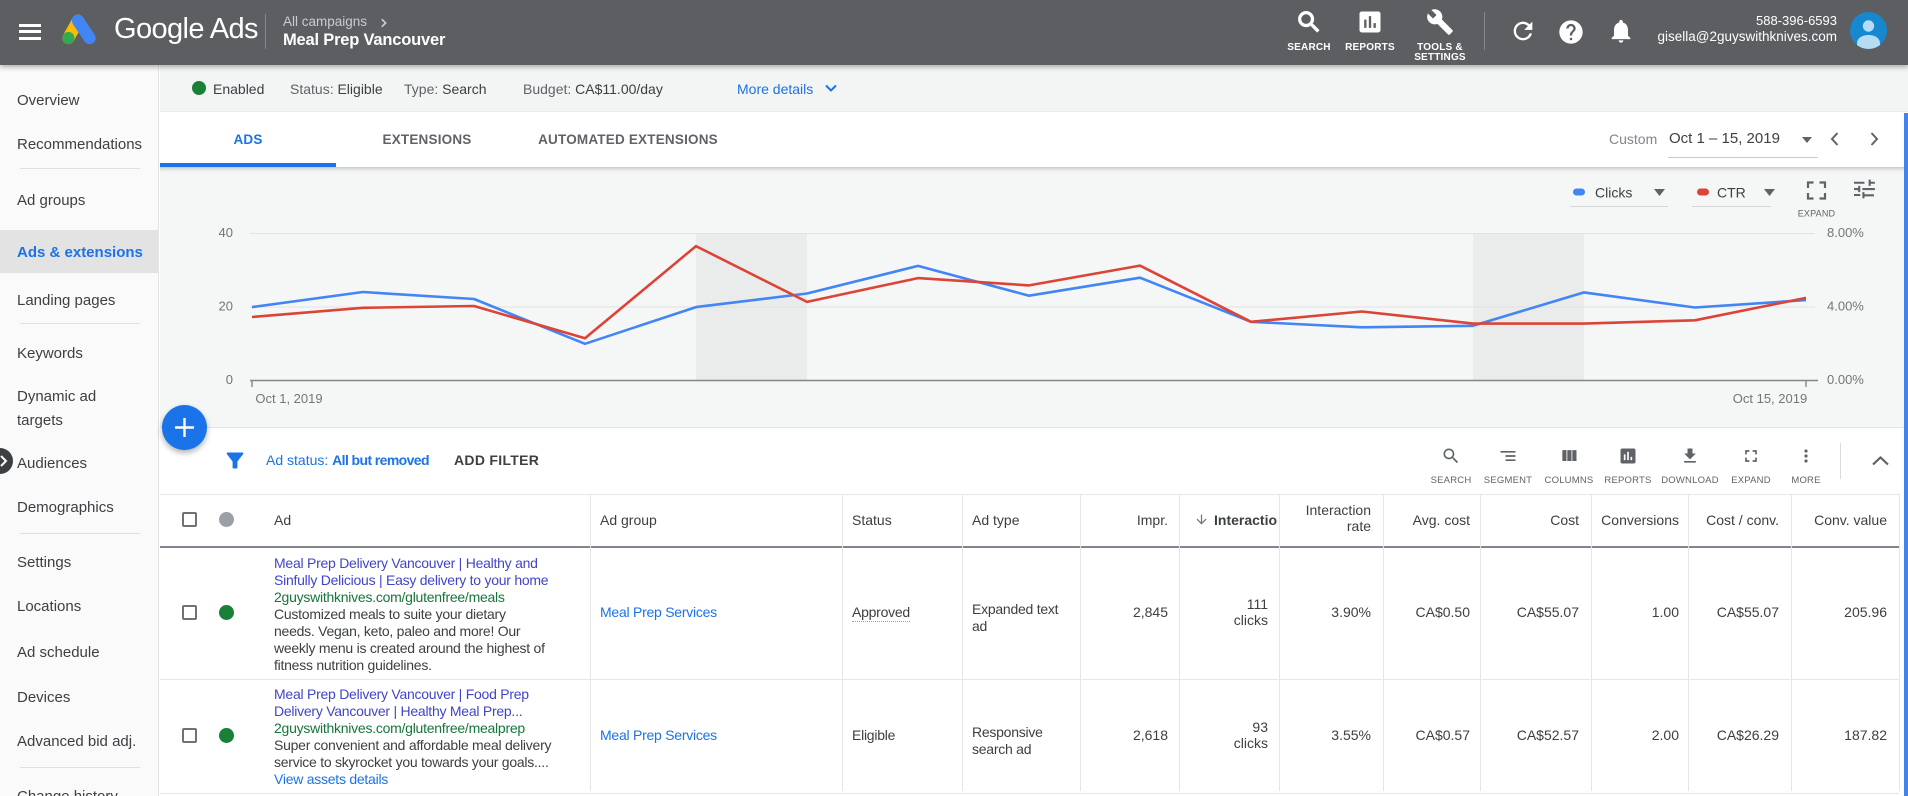 The height and width of the screenshot is (796, 1908). What do you see at coordinates (226, 232) in the screenshot?
I see `svg-text: 40` at bounding box center [226, 232].